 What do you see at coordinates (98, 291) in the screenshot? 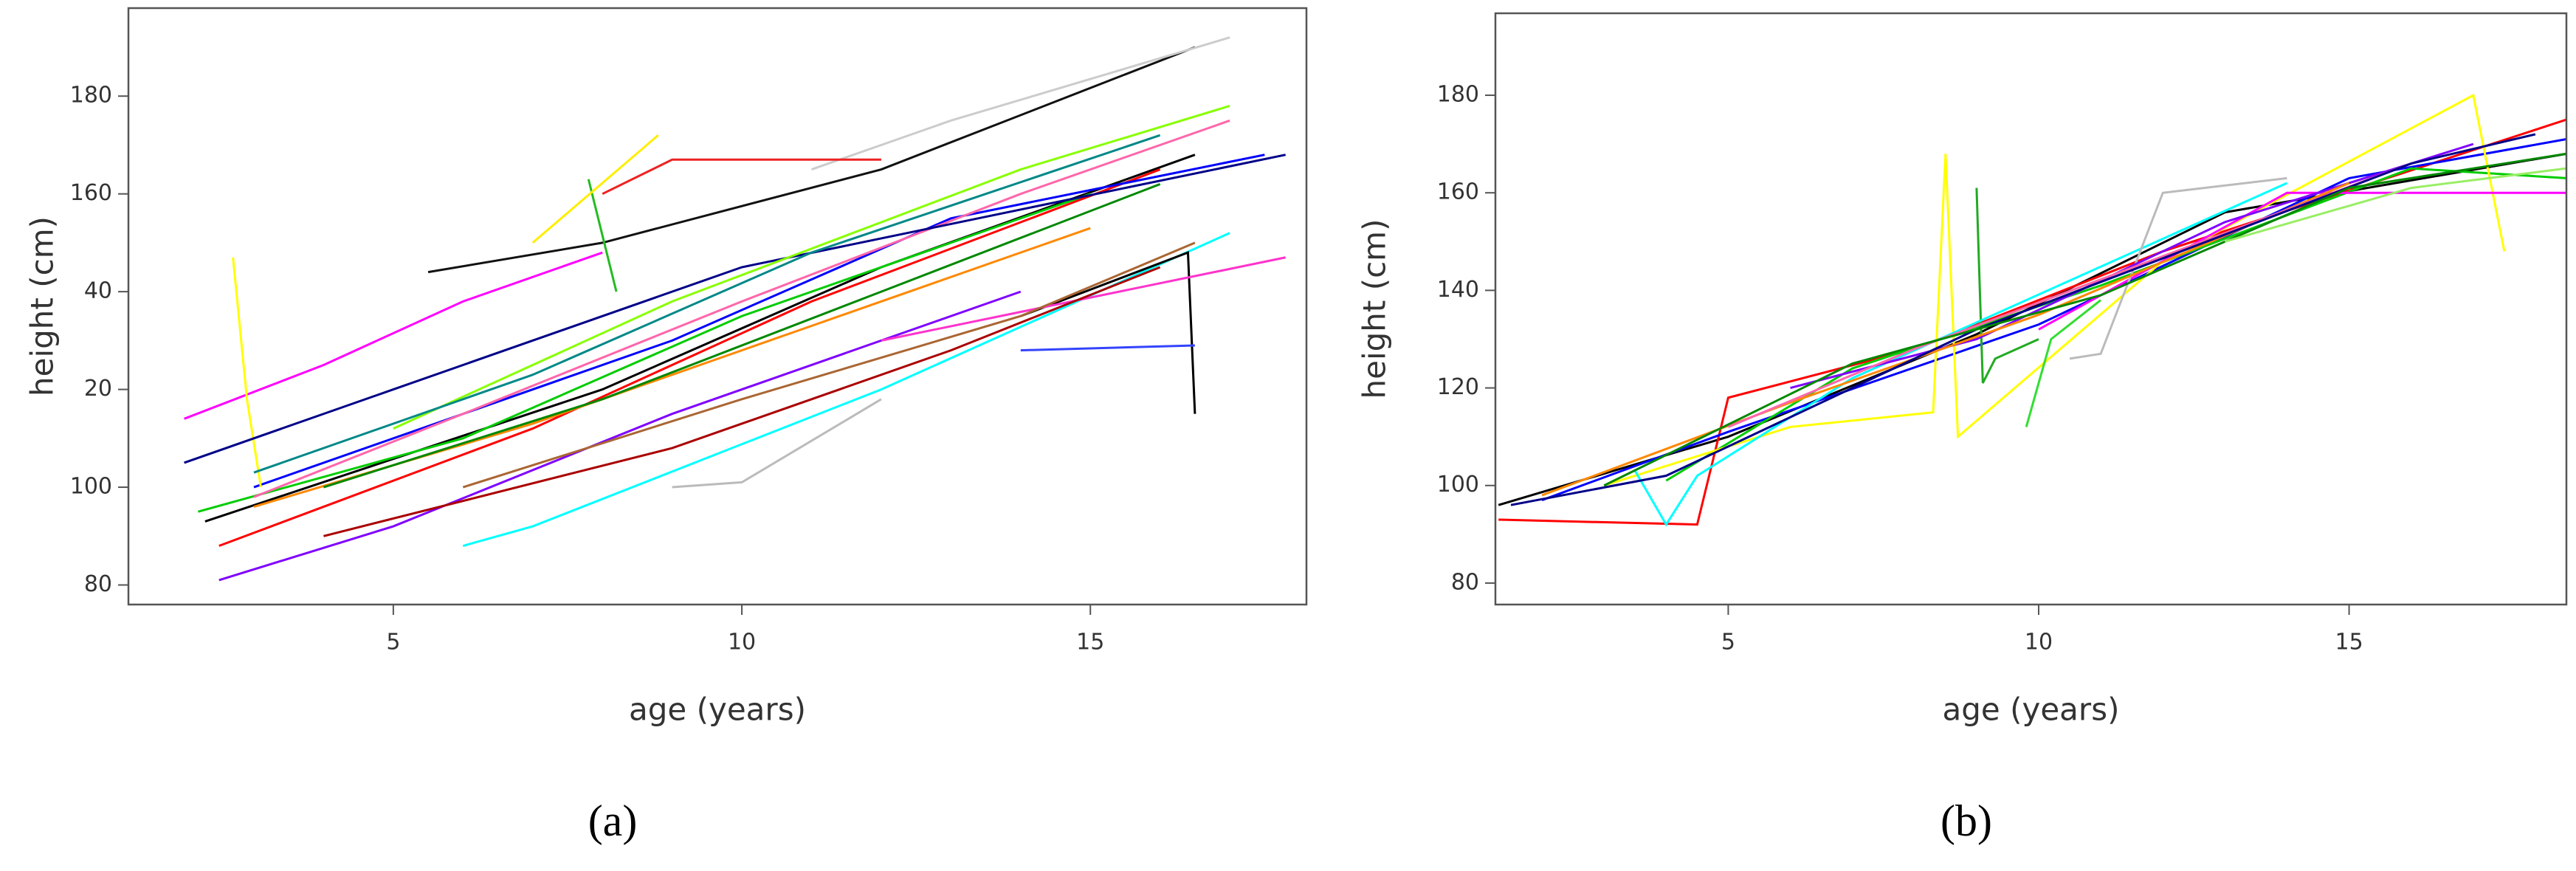
I see `y-tick-label: 40` at bounding box center [98, 291].